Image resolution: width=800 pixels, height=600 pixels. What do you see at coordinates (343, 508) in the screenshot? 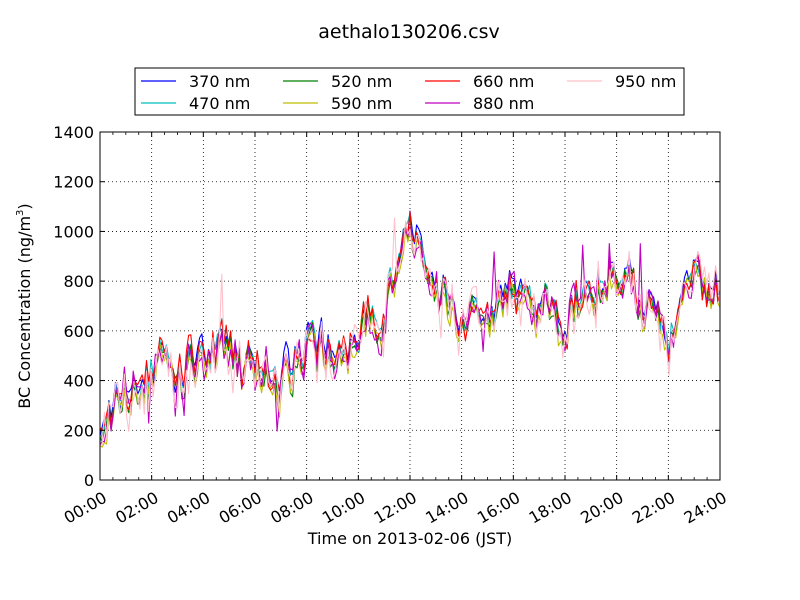
I see `x-tick-label: 10:00` at bounding box center [343, 508].